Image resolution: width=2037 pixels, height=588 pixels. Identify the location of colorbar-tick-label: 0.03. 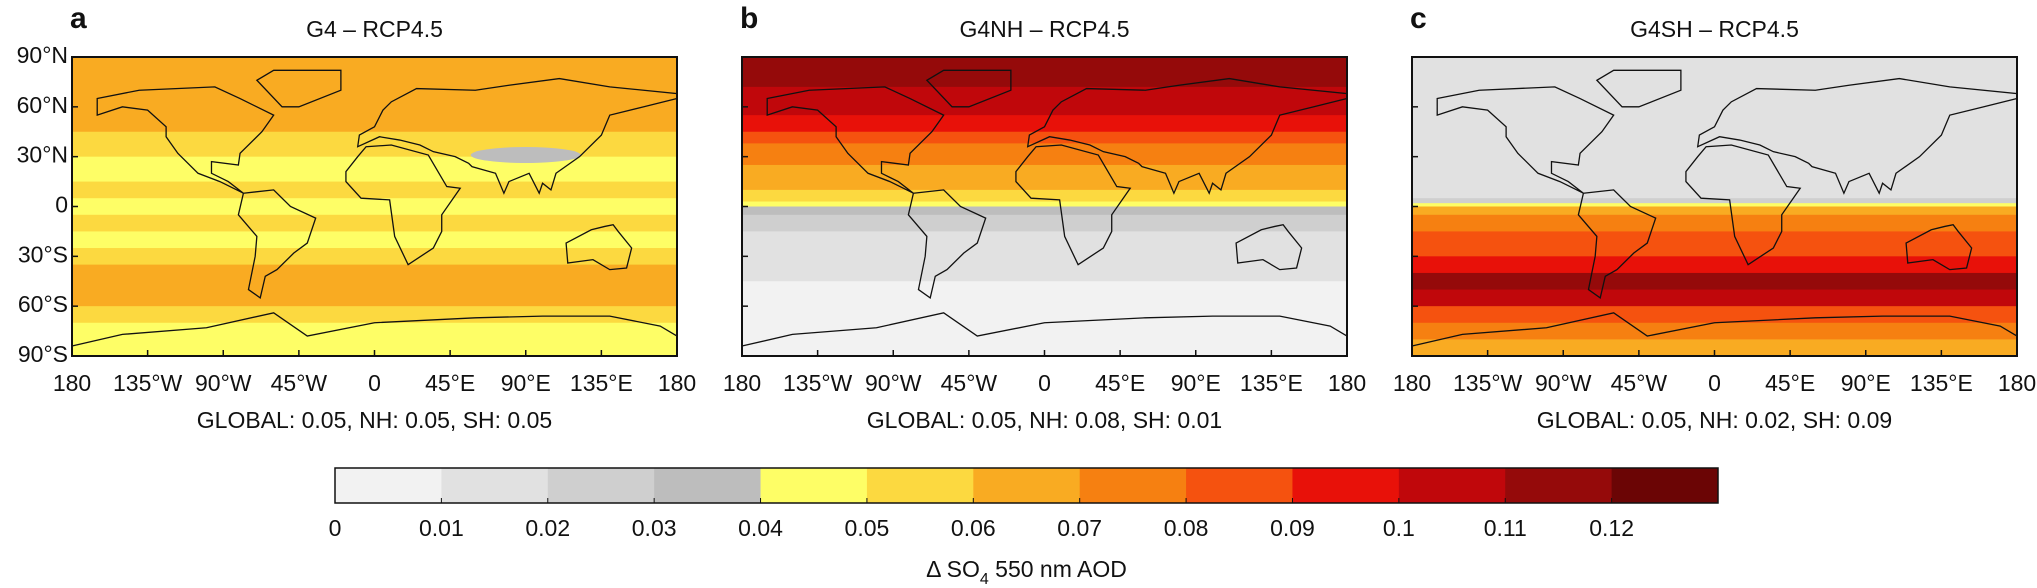
(654, 528).